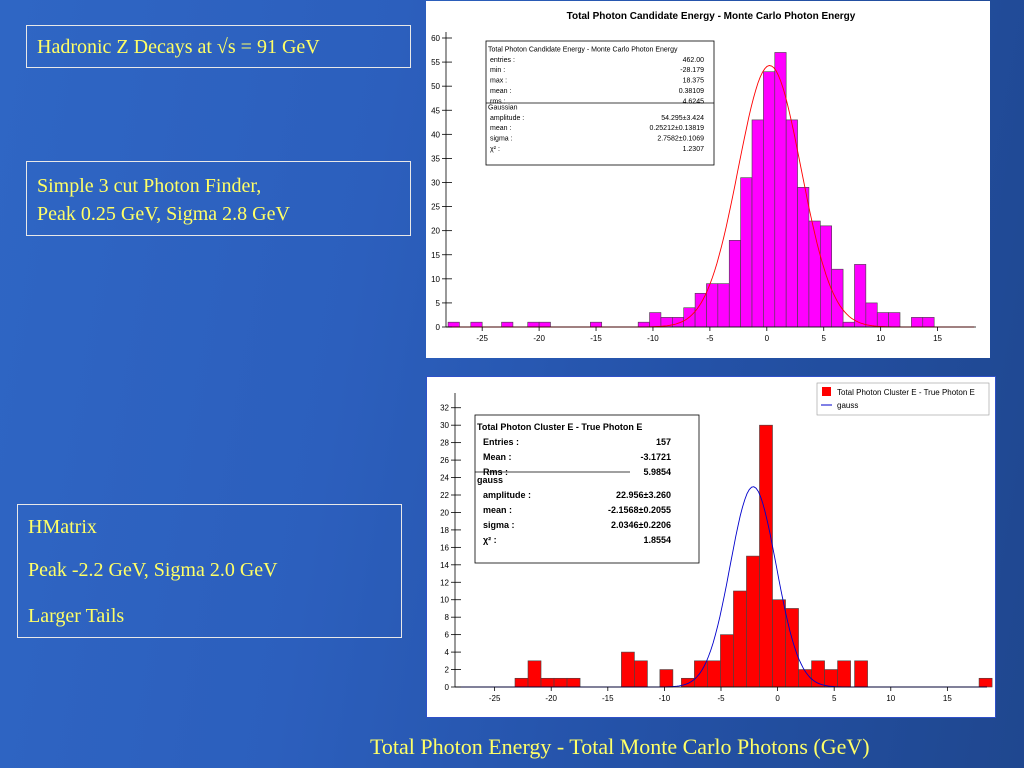 The height and width of the screenshot is (768, 1024). What do you see at coordinates (663, 442) in the screenshot?
I see `stats-value: 157` at bounding box center [663, 442].